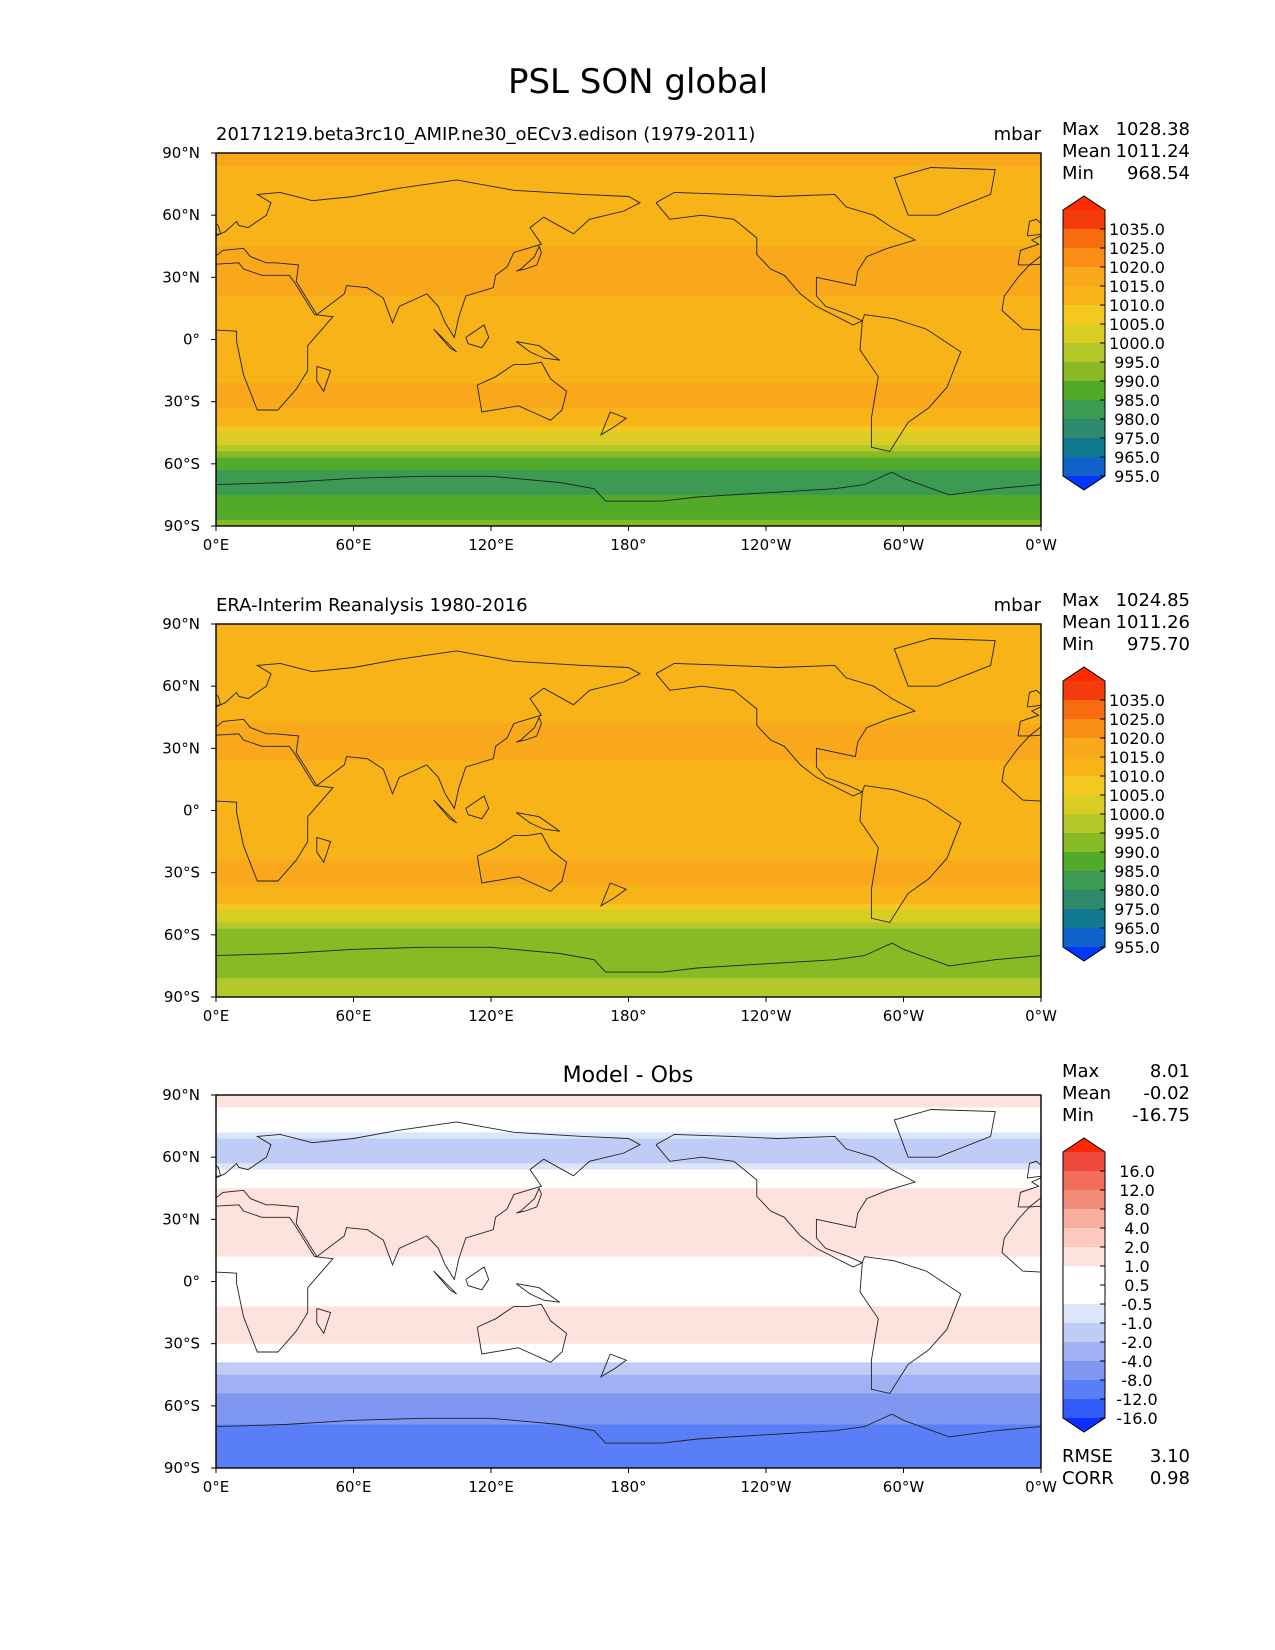 The height and width of the screenshot is (1650, 1275). Describe the element at coordinates (1137, 738) in the screenshot. I see `colorbar-label: 1020.0` at that location.